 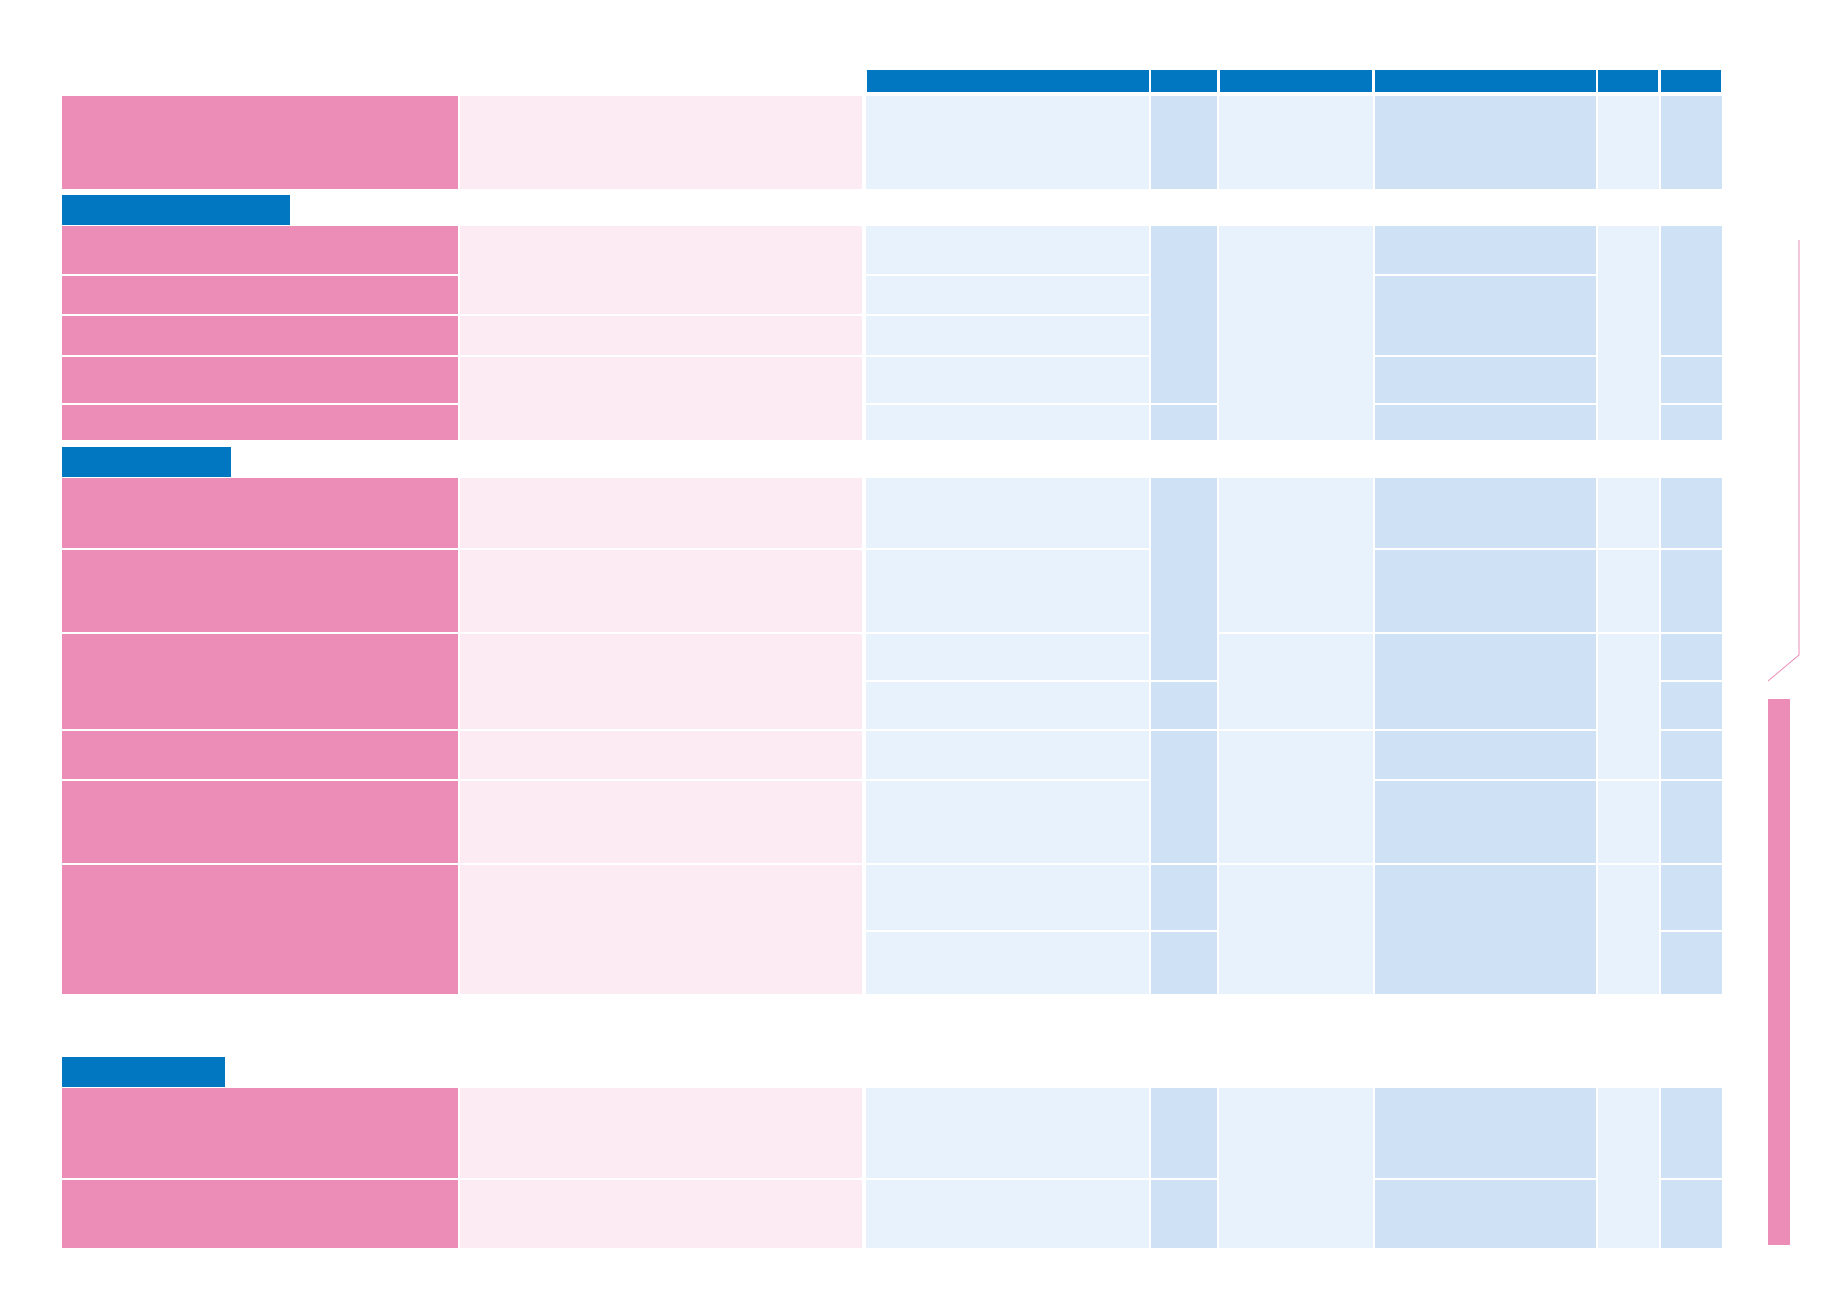 I want to click on side-index-bar, so click(x=1779, y=972).